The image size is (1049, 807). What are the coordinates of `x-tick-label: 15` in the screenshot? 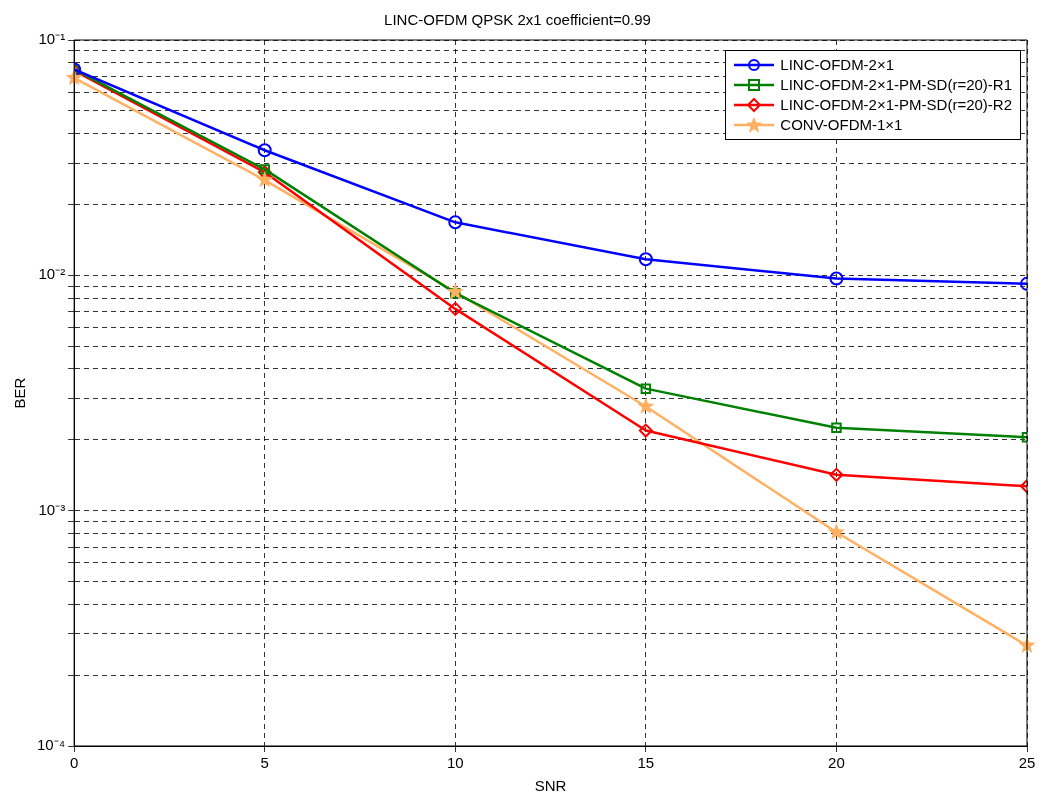 It's located at (646, 763).